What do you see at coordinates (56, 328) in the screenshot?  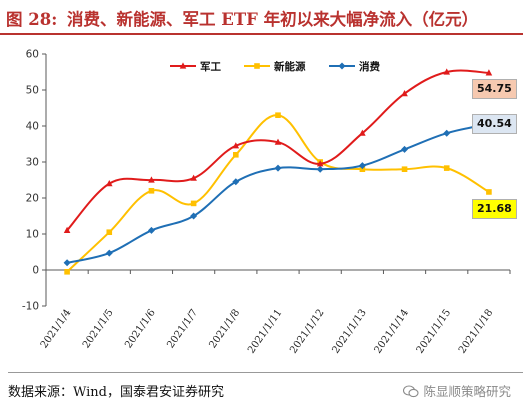 I see `x-tick-label: 2021/1/4` at bounding box center [56, 328].